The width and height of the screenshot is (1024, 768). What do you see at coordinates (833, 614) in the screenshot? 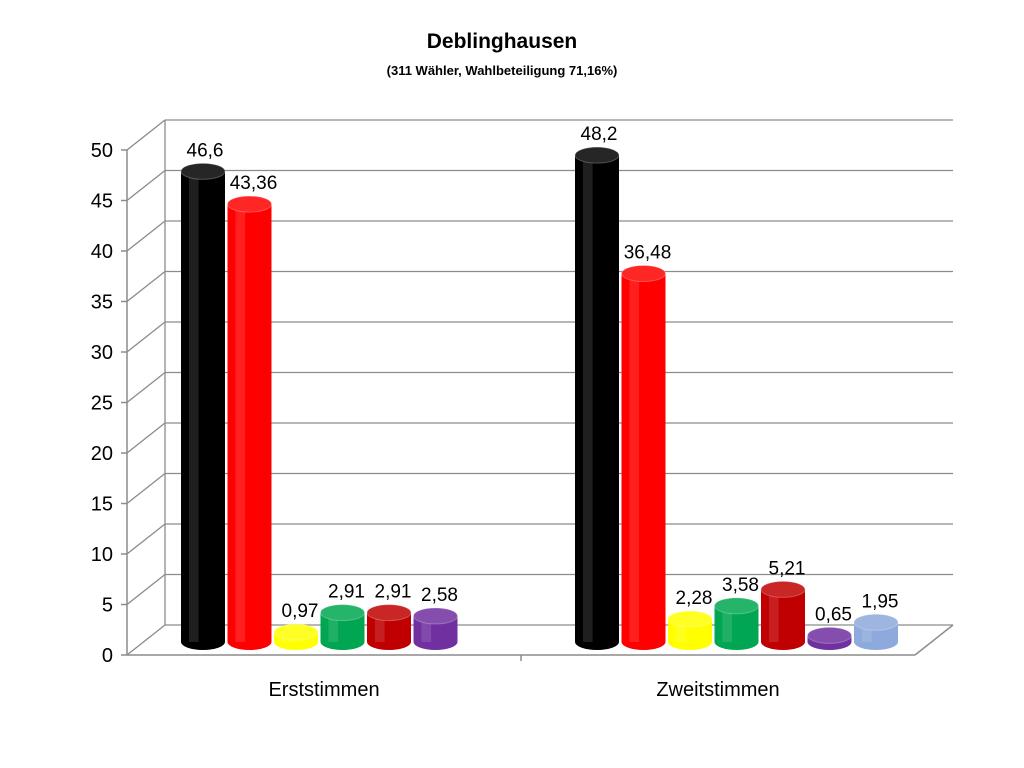
I see `data-label: 0,65` at bounding box center [833, 614].